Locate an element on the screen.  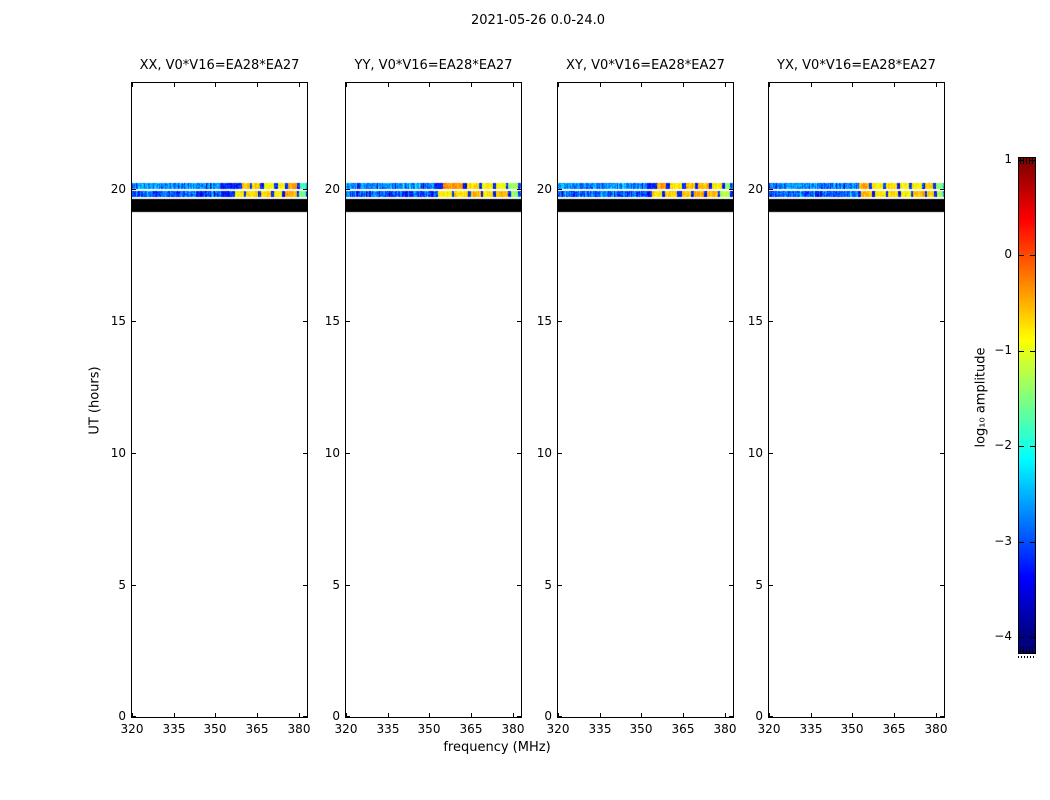
x-tick-label: 350 is located at coordinates (641, 729).